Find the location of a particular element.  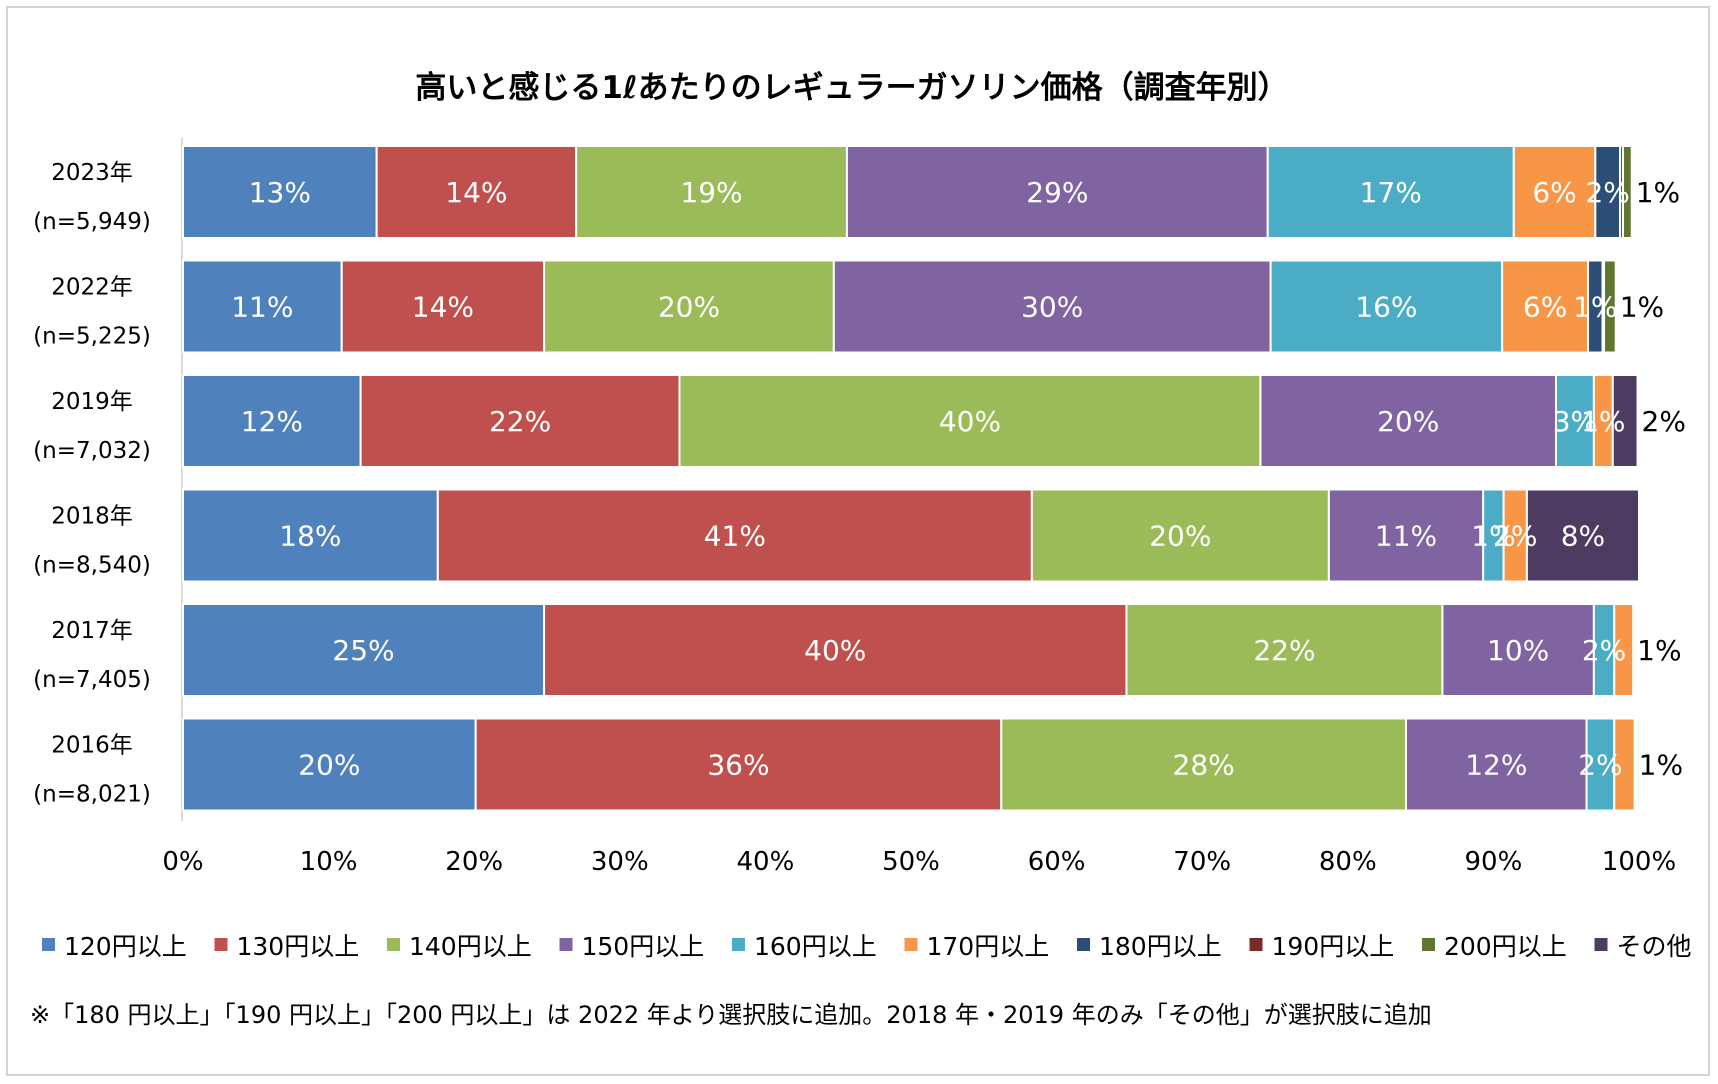

x-tick-label: 80% is located at coordinates (1348, 862).